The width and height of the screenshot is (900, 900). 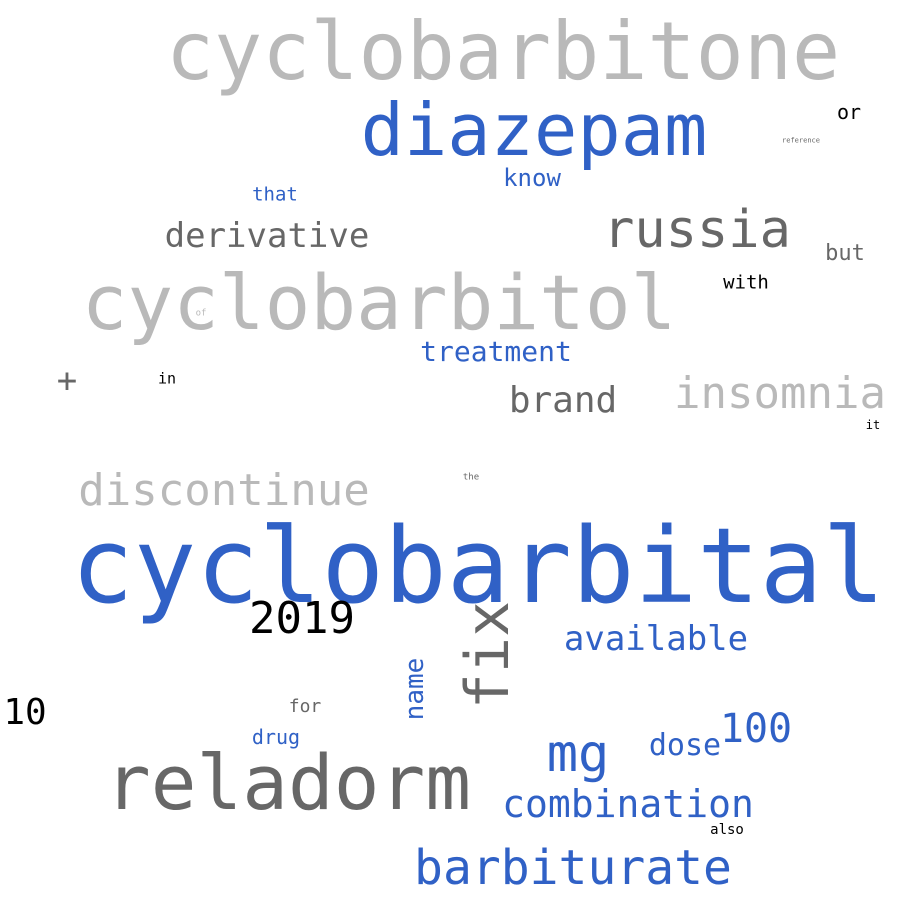 What do you see at coordinates (267, 236) in the screenshot?
I see `word-derivative: derivative` at bounding box center [267, 236].